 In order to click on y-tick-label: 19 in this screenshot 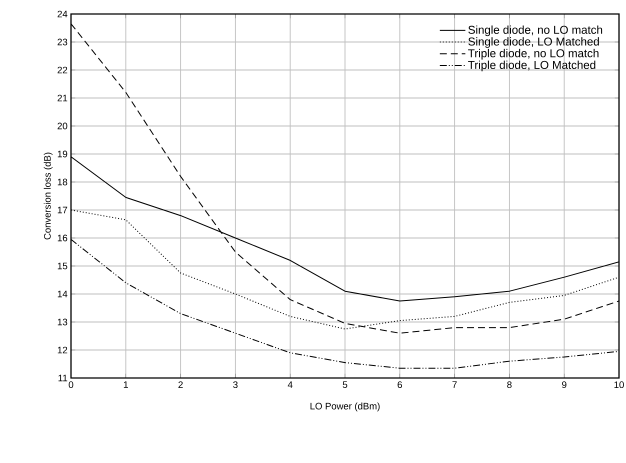, I will do `click(63, 154)`.